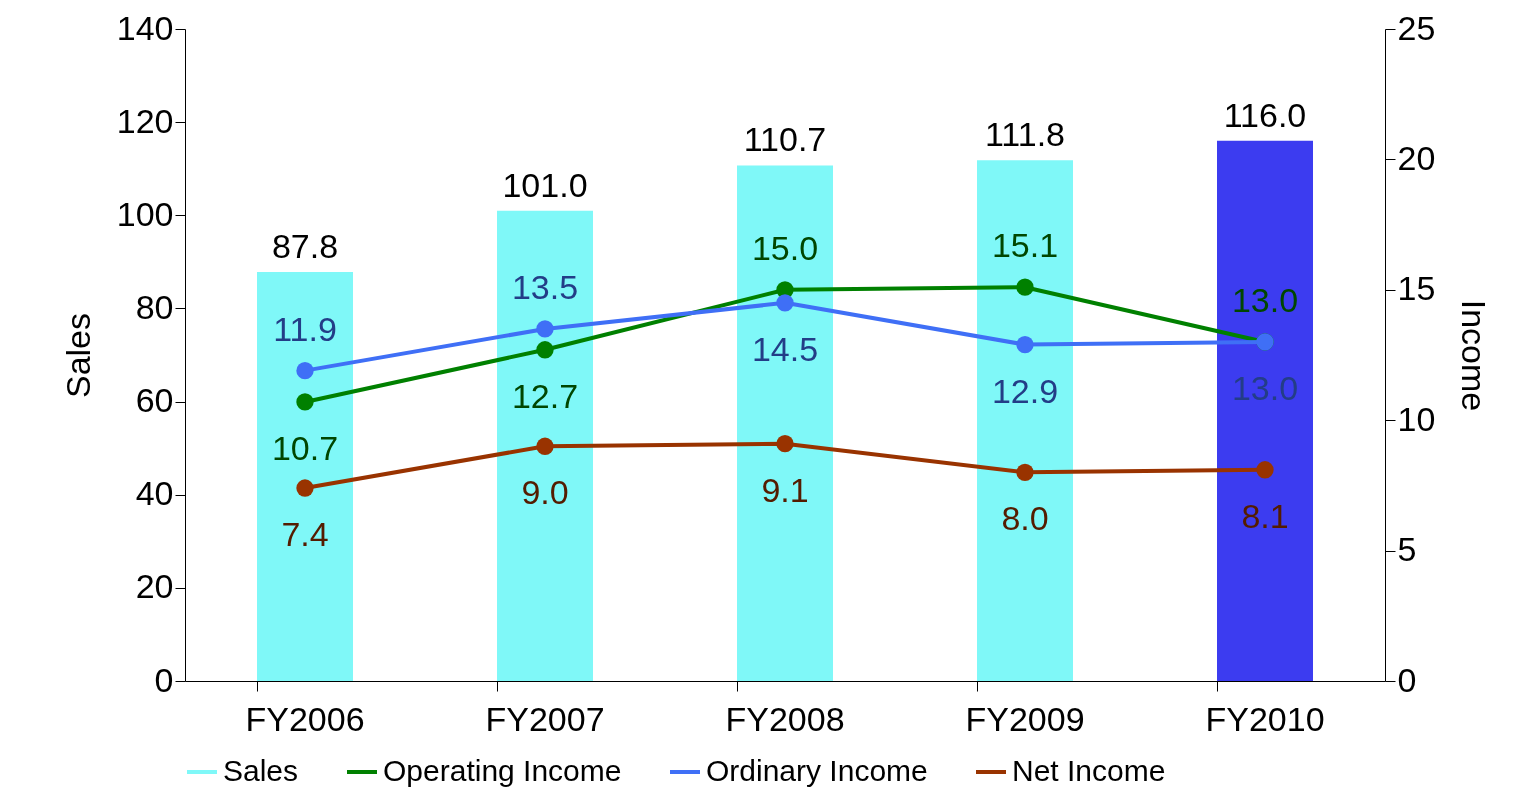 The height and width of the screenshot is (810, 1535). I want to click on legend-label: Sales, so click(261, 770).